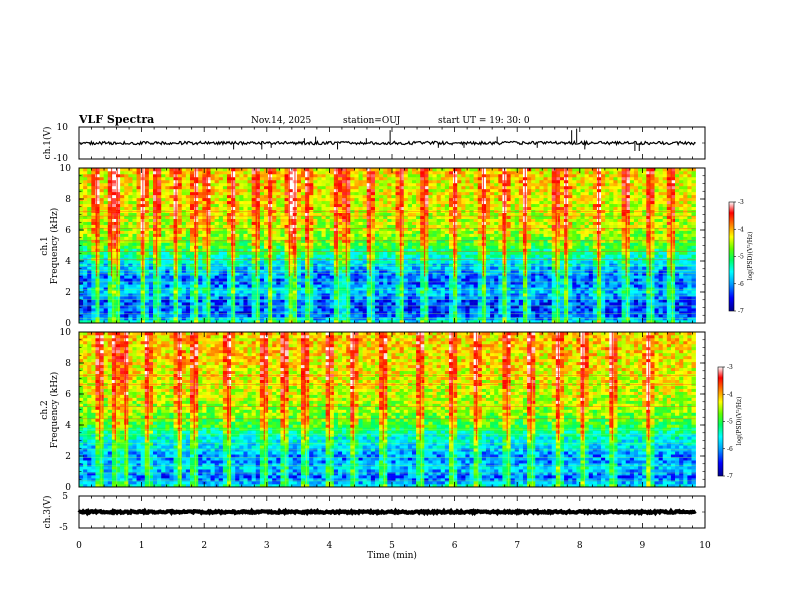  I want to click on start-time-label: start UT = 19: 30: 0, so click(484, 121).